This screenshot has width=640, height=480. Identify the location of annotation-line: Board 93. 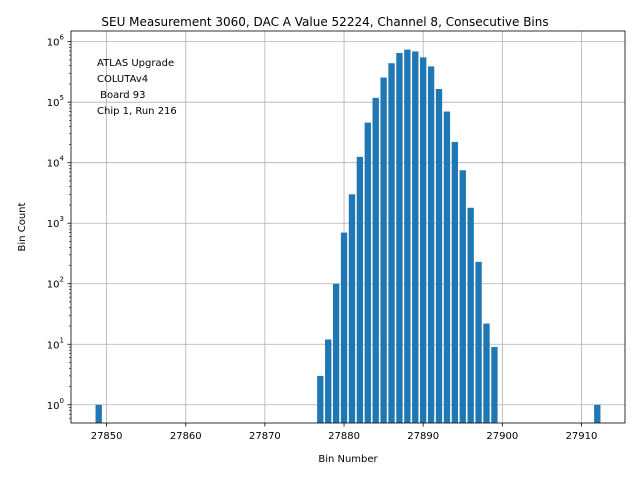
(121, 95).